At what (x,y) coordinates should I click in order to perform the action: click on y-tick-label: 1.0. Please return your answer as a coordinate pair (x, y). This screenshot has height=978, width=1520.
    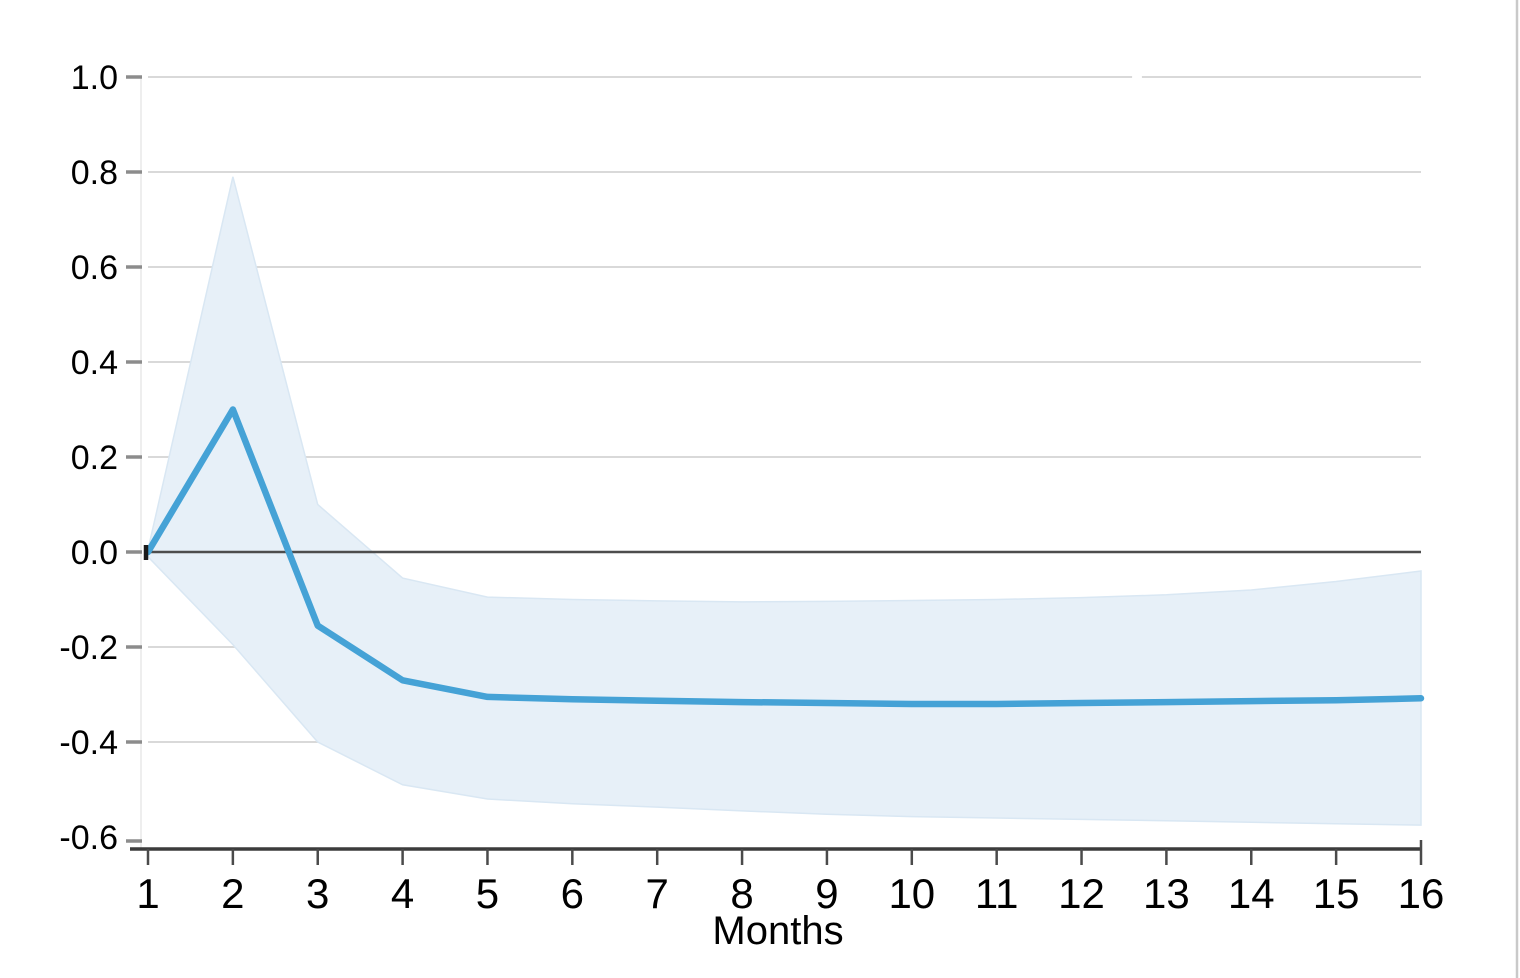
    Looking at the image, I should click on (94, 78).